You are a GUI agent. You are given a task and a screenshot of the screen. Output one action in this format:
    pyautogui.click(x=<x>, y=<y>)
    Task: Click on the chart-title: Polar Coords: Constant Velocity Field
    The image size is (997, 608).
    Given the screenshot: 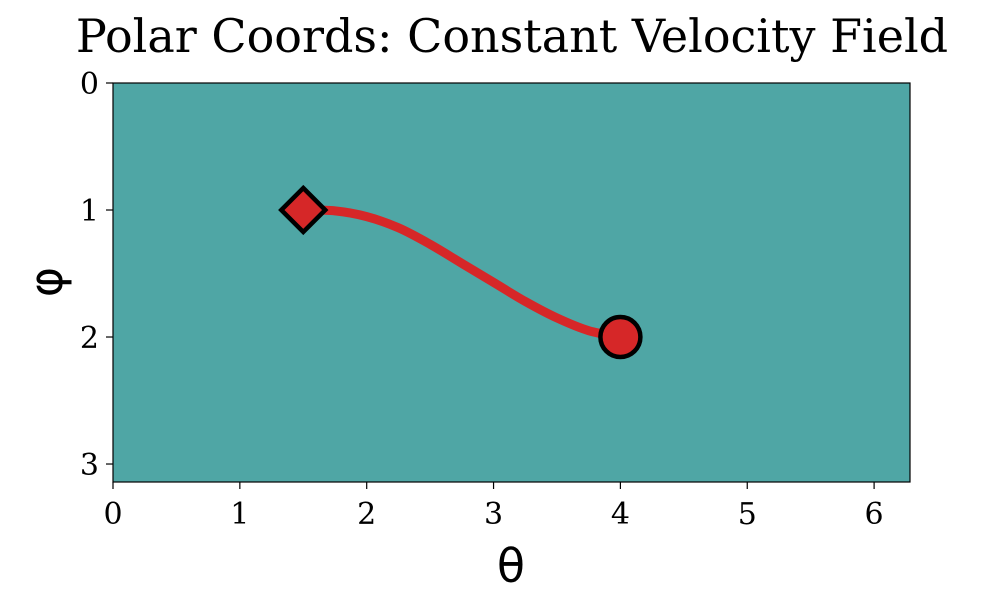 What is the action you would take?
    pyautogui.click(x=512, y=36)
    